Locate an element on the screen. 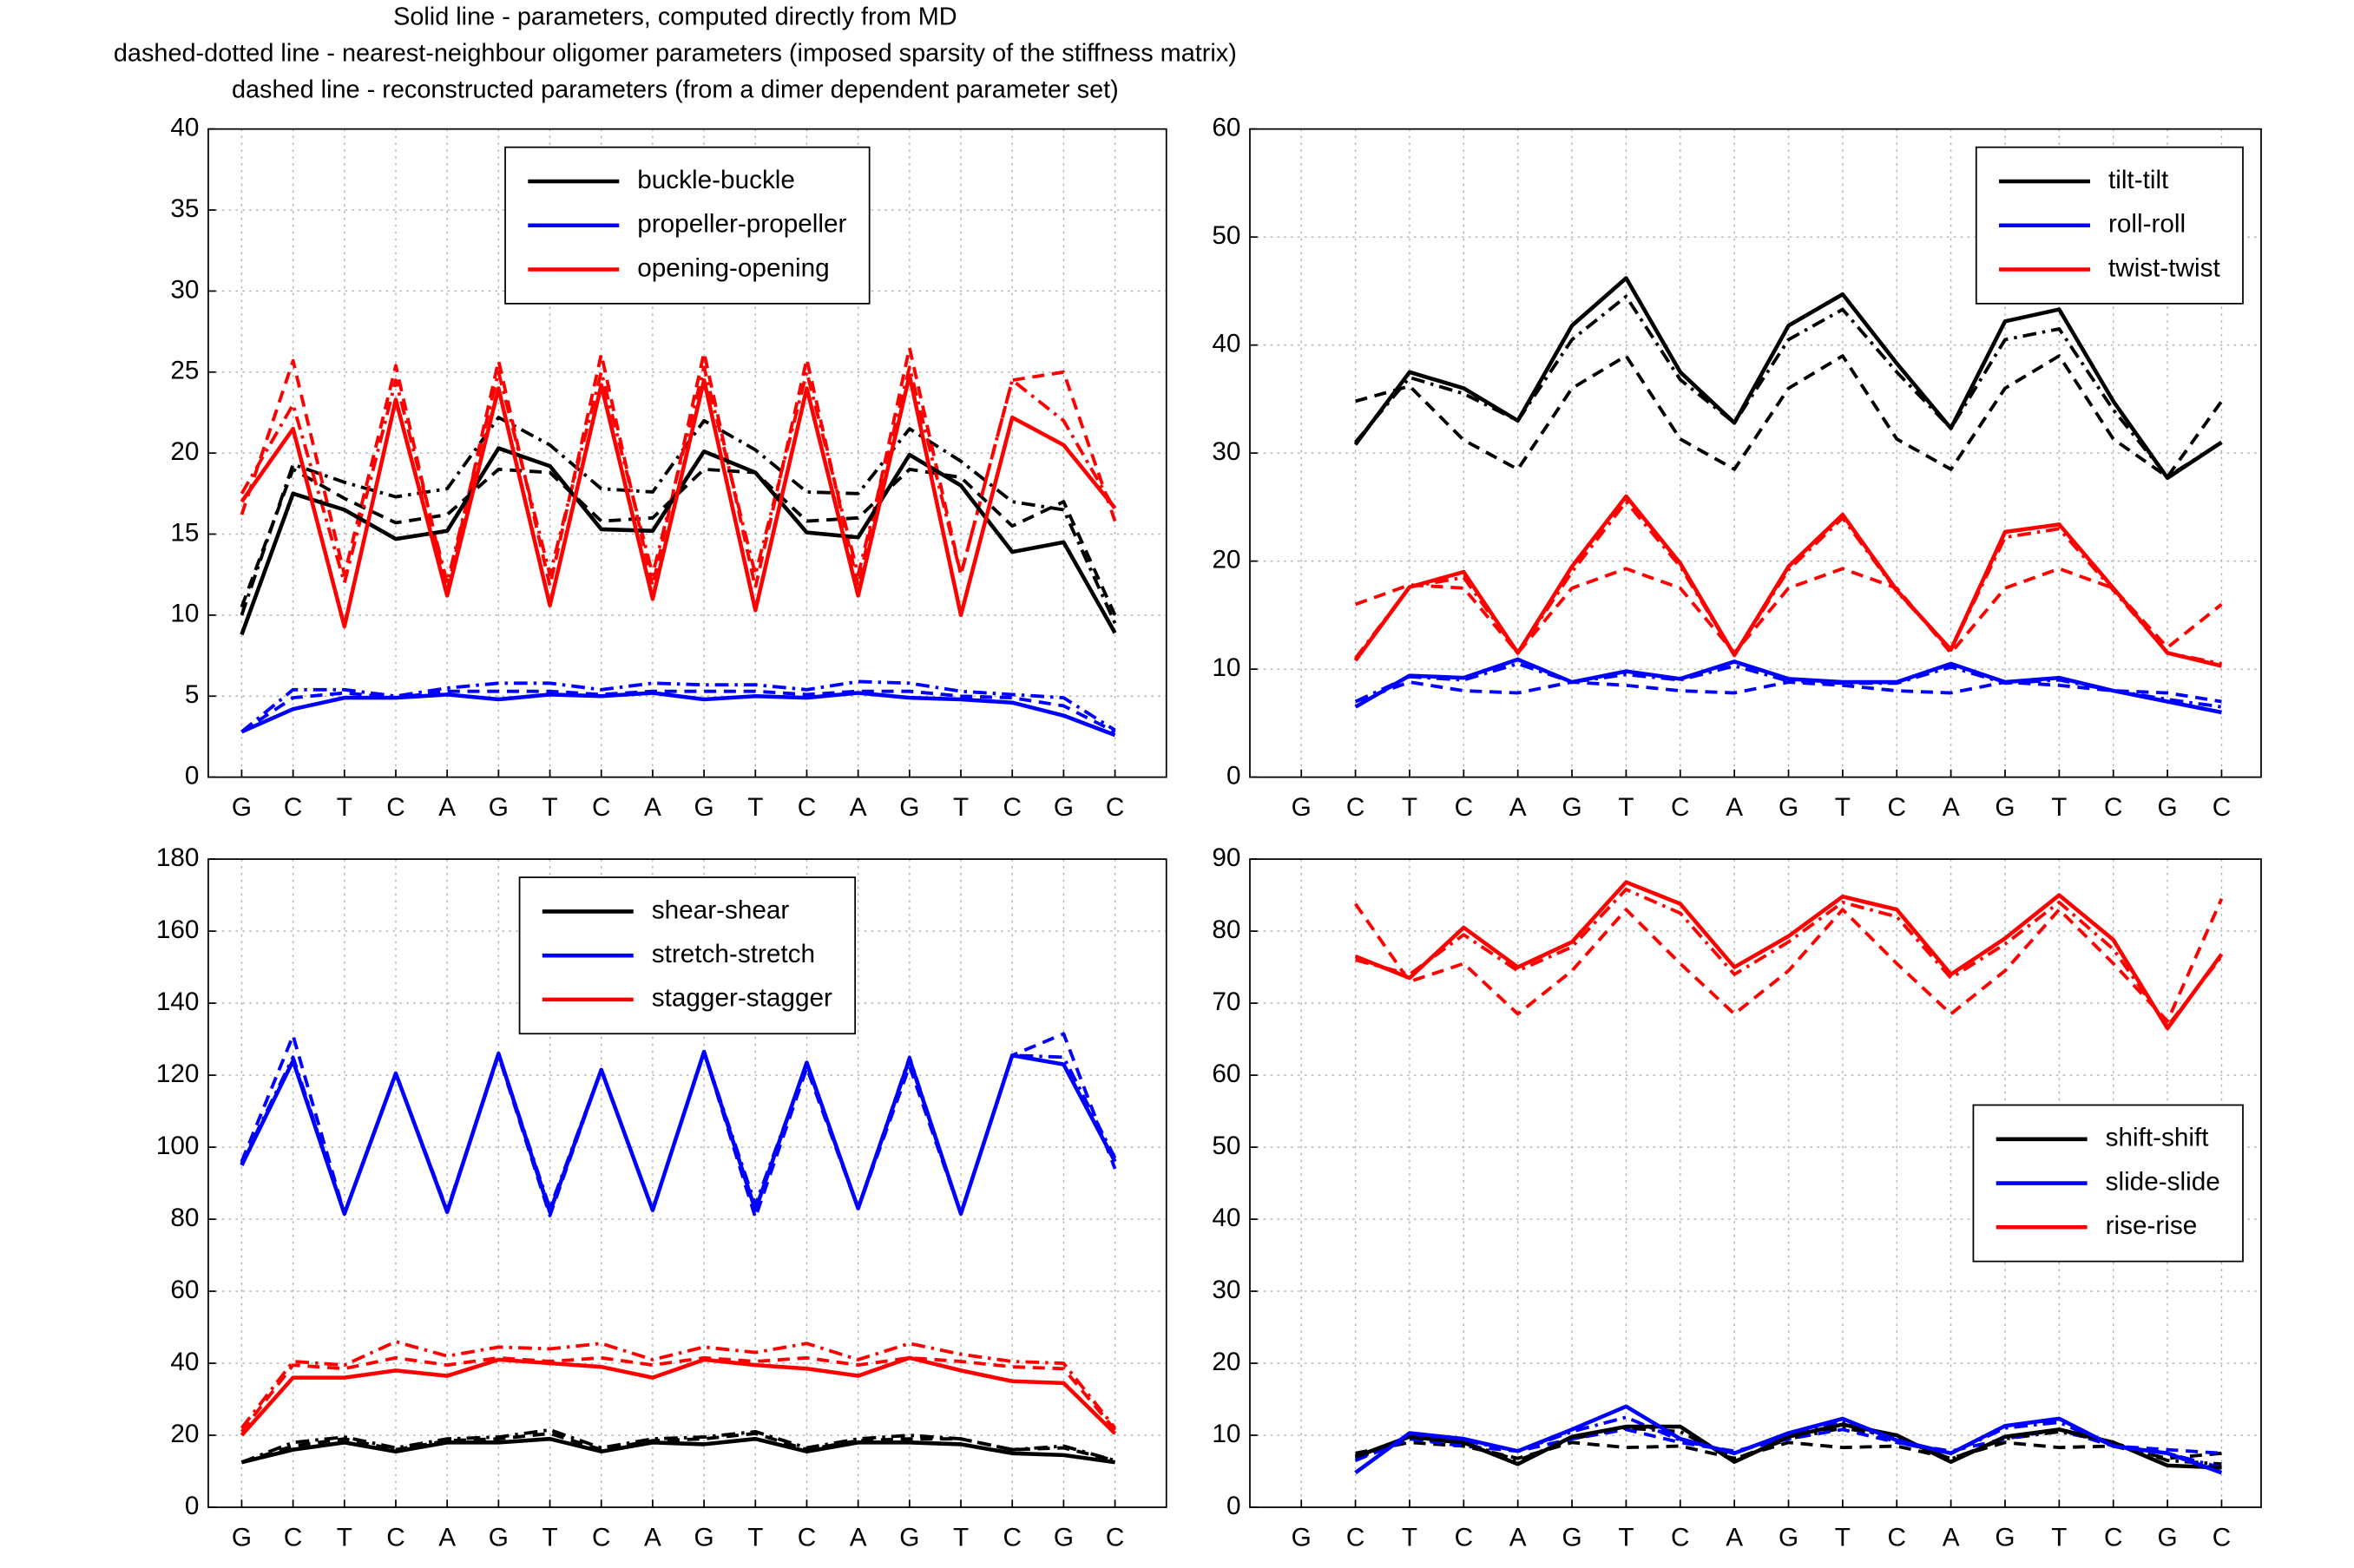  y-tick-label: 25 is located at coordinates (184, 371).